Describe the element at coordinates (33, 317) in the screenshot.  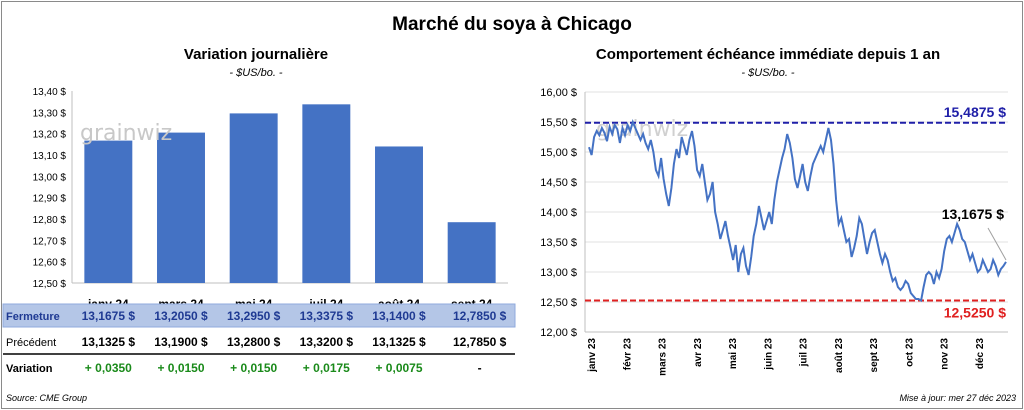
I see `table-row-label: Fermeture` at that location.